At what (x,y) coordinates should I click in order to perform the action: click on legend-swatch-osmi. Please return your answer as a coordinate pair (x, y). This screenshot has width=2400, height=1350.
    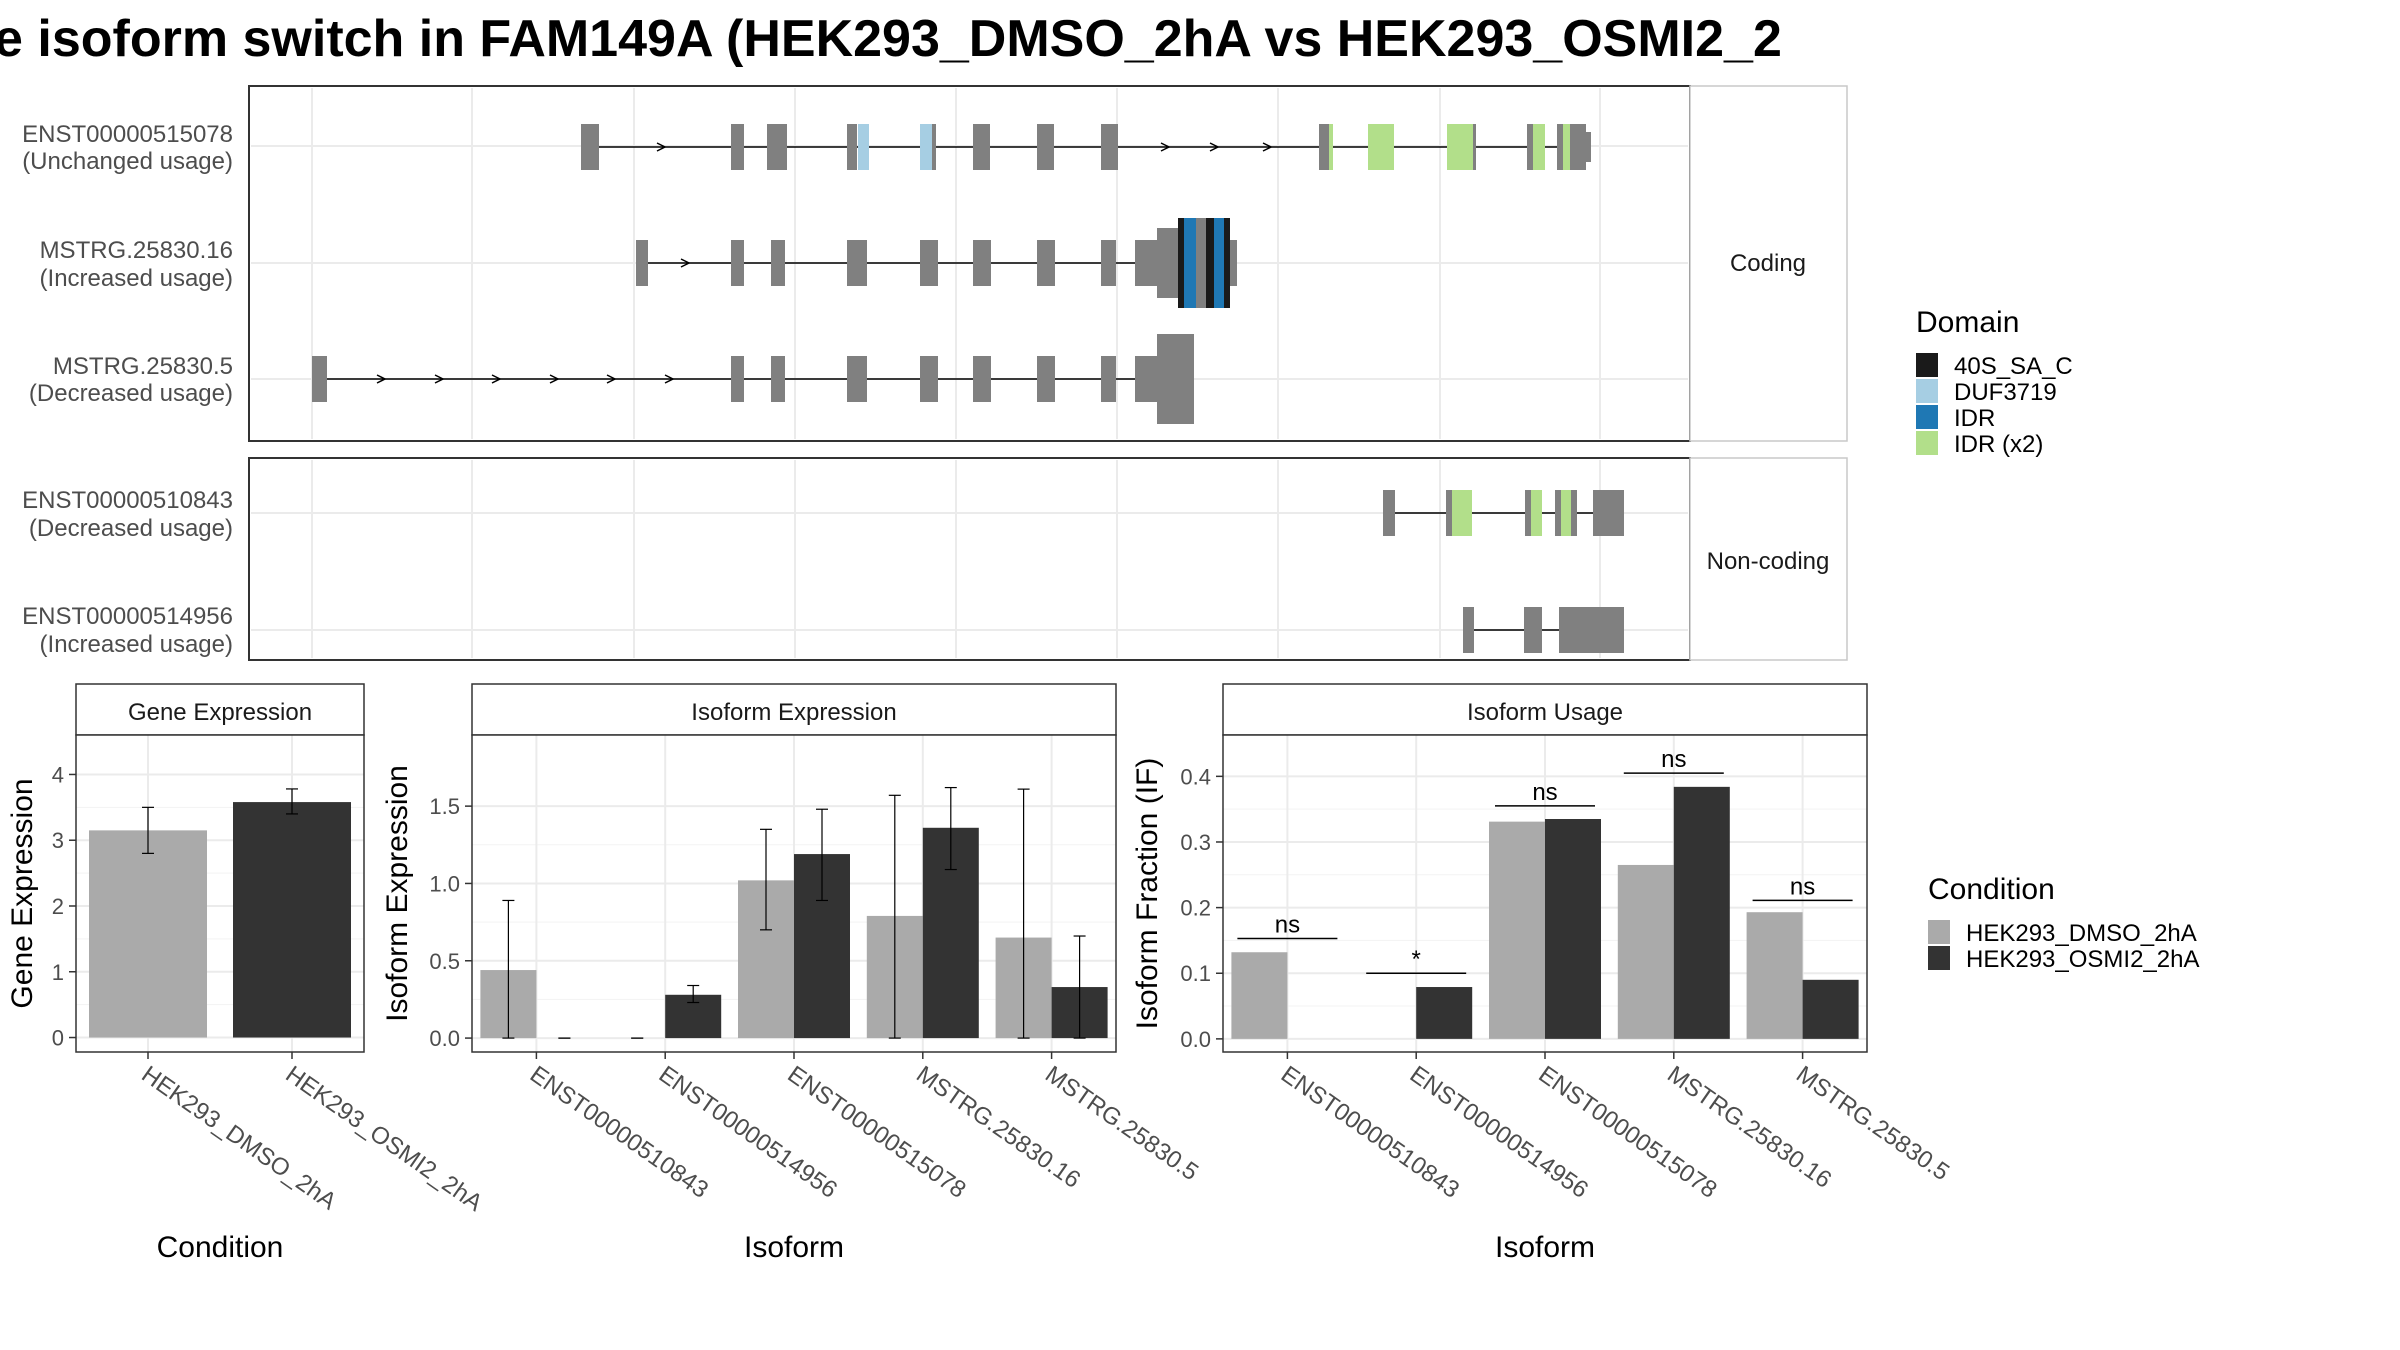
    Looking at the image, I should click on (1939, 958).